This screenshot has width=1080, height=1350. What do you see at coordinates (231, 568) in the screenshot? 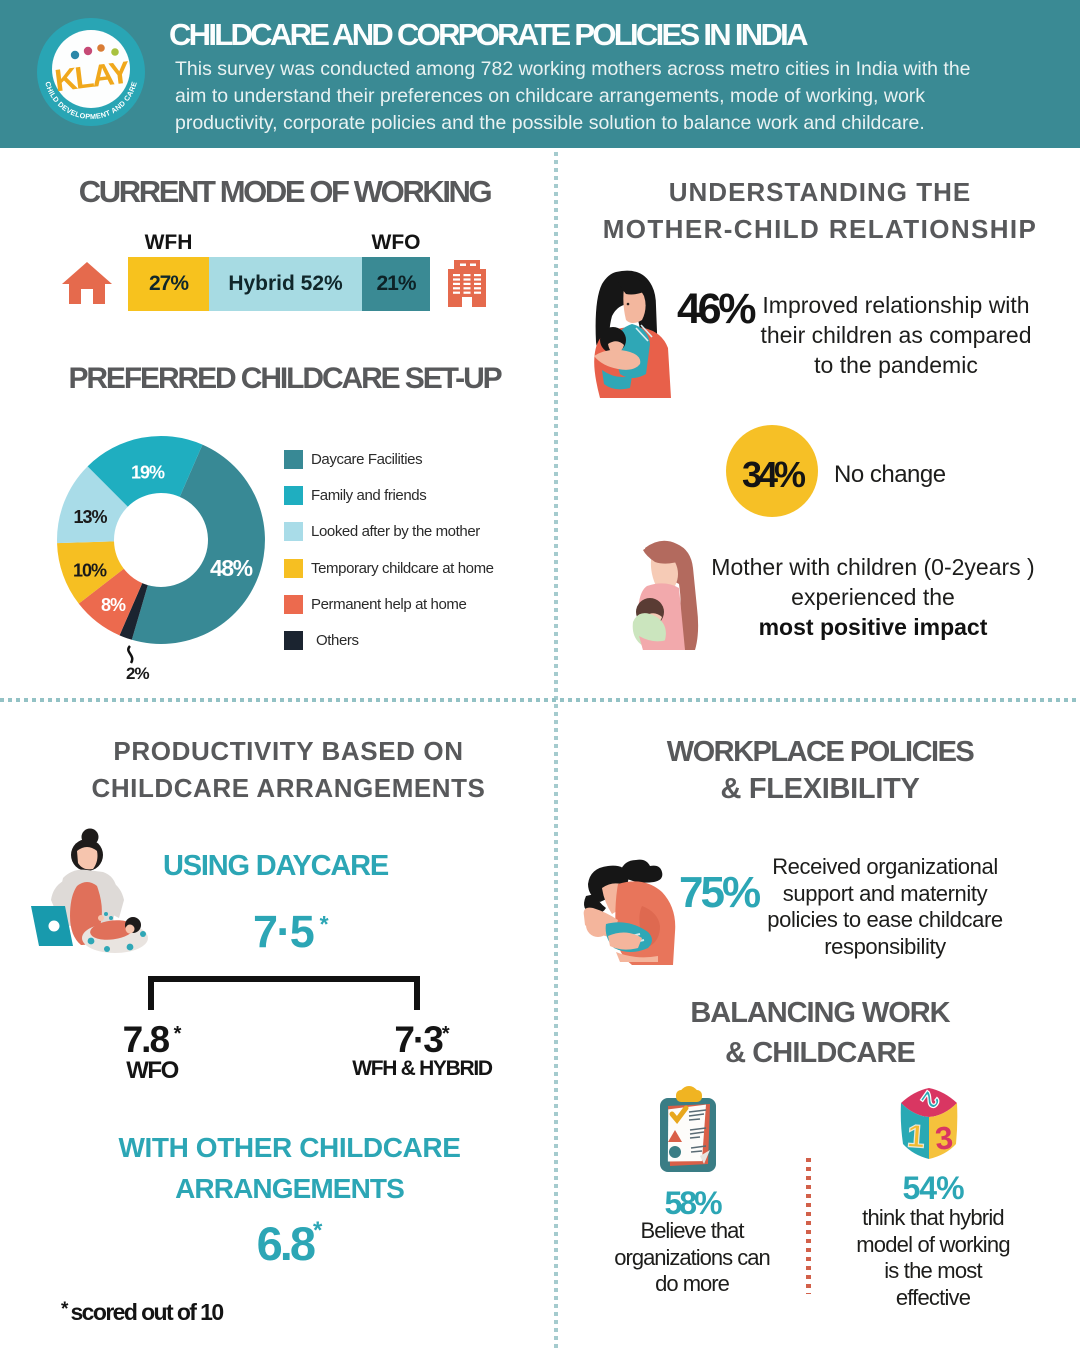
I see `svg-text: 48%` at bounding box center [231, 568].